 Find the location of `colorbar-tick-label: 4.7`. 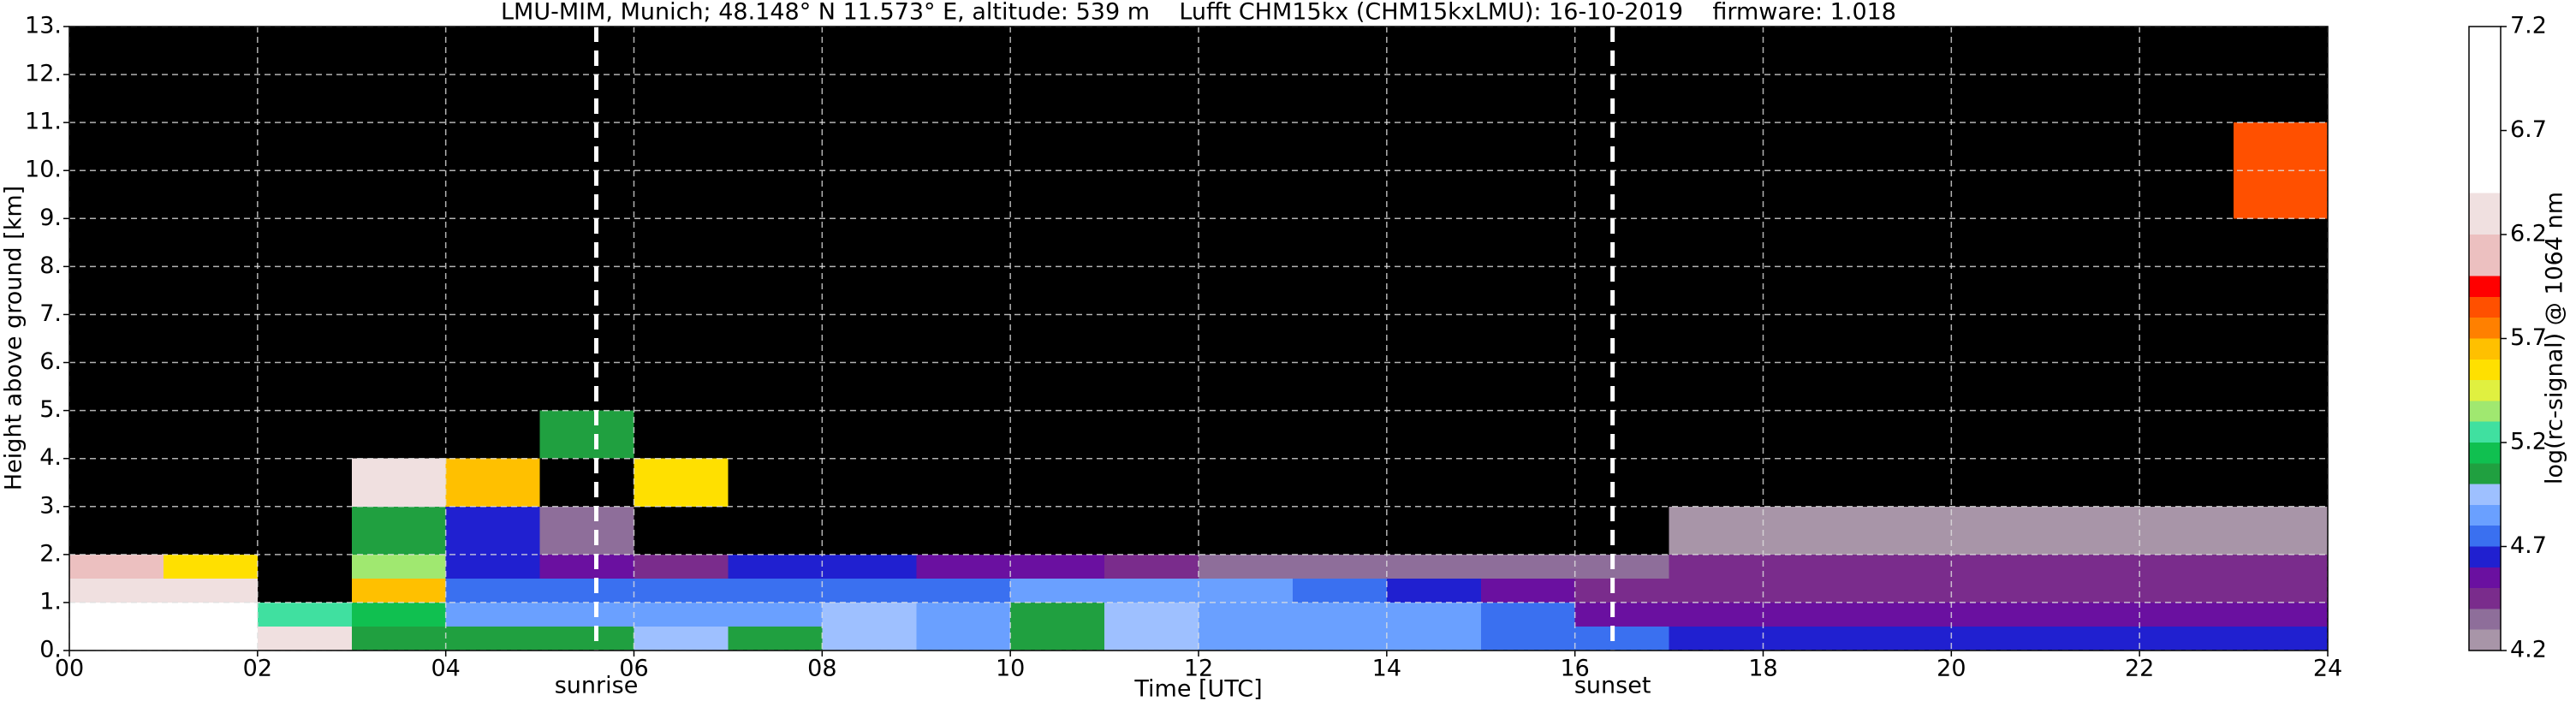

colorbar-tick-label: 4.7 is located at coordinates (2529, 545).